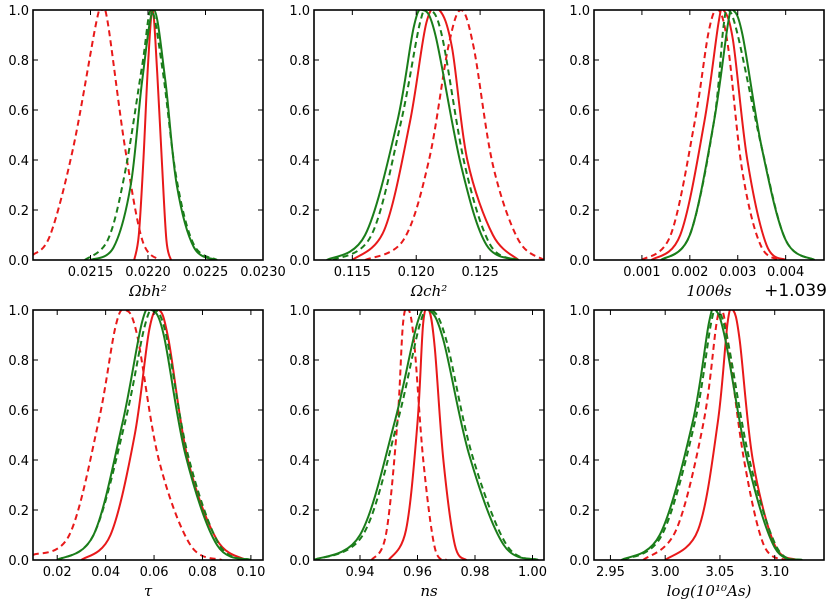 This screenshot has width=830, height=608. What do you see at coordinates (785, 272) in the screenshot?
I see `x-tick-label: 0.004` at bounding box center [785, 272].